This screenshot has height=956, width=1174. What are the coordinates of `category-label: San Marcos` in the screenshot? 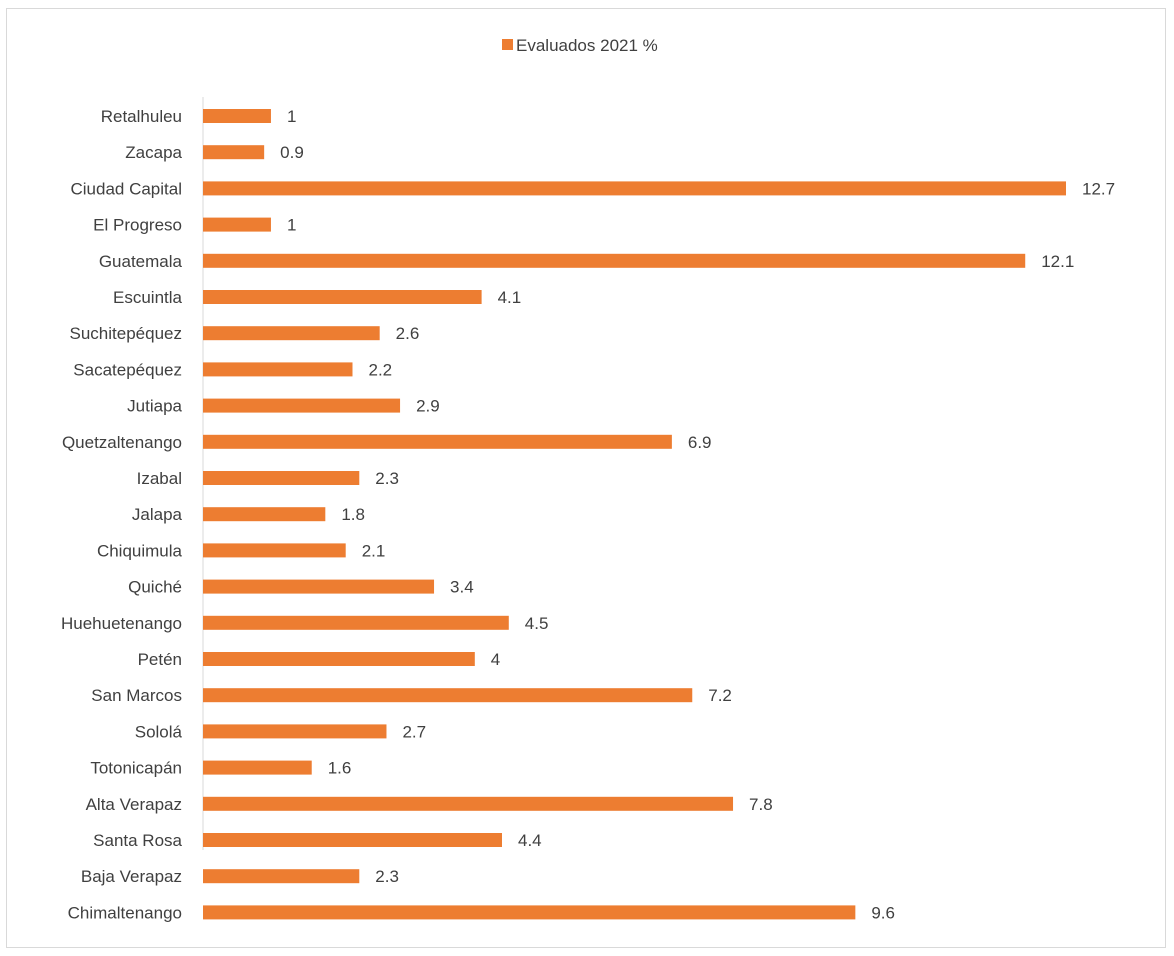 It's located at (136, 695).